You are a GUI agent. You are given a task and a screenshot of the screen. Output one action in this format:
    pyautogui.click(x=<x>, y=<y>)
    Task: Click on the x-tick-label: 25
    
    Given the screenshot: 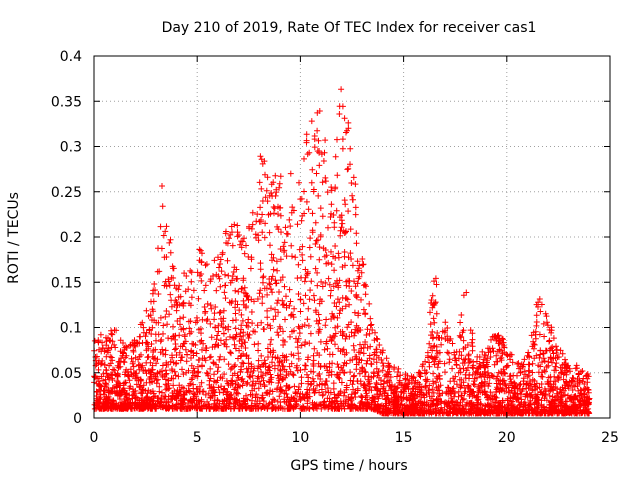 What is the action you would take?
    pyautogui.click(x=610, y=438)
    